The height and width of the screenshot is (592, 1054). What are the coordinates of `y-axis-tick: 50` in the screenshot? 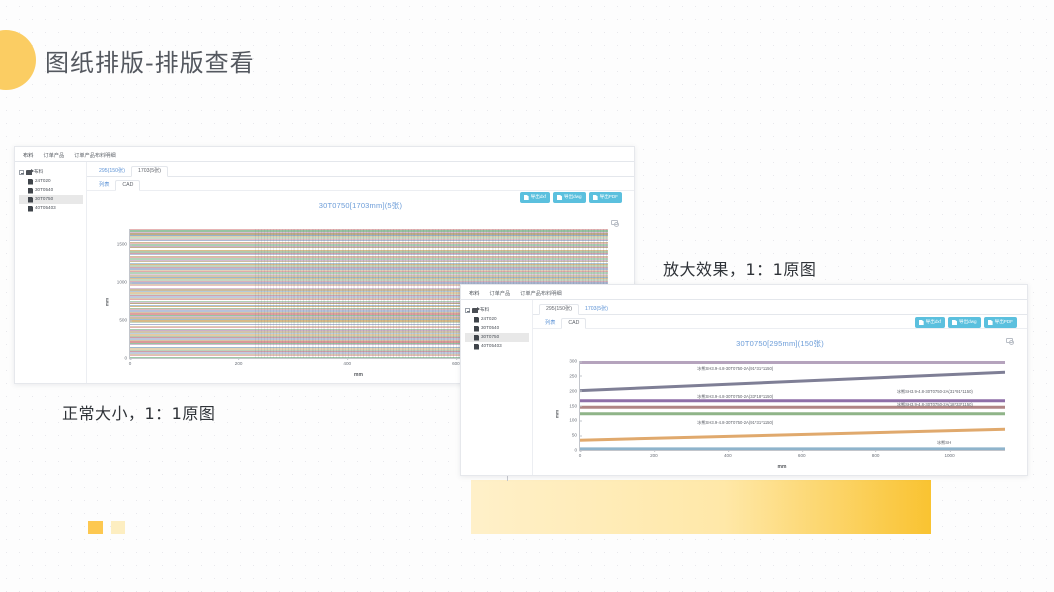 It's located at (577, 435).